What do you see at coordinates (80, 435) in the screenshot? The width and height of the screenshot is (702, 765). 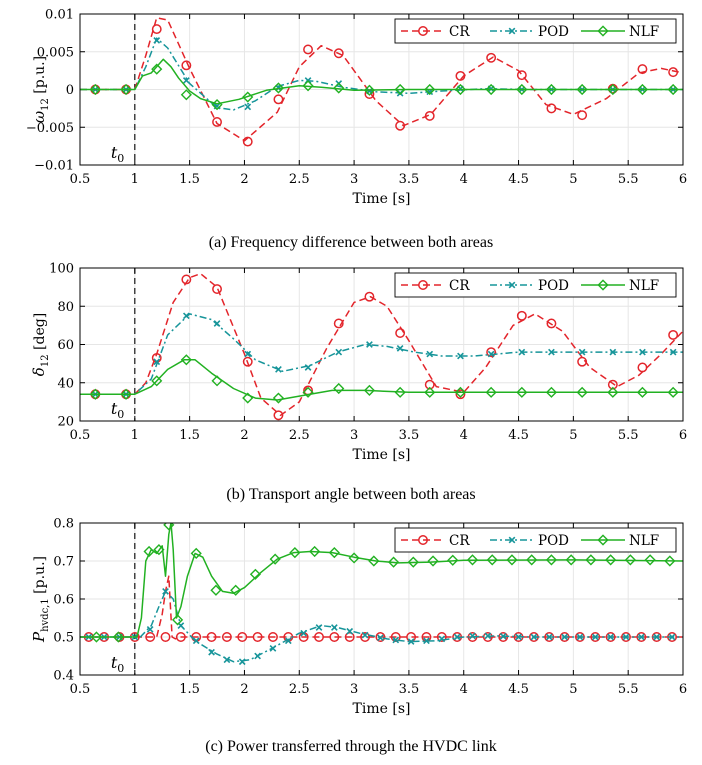 I see `x-tick-label: 0.5` at bounding box center [80, 435].